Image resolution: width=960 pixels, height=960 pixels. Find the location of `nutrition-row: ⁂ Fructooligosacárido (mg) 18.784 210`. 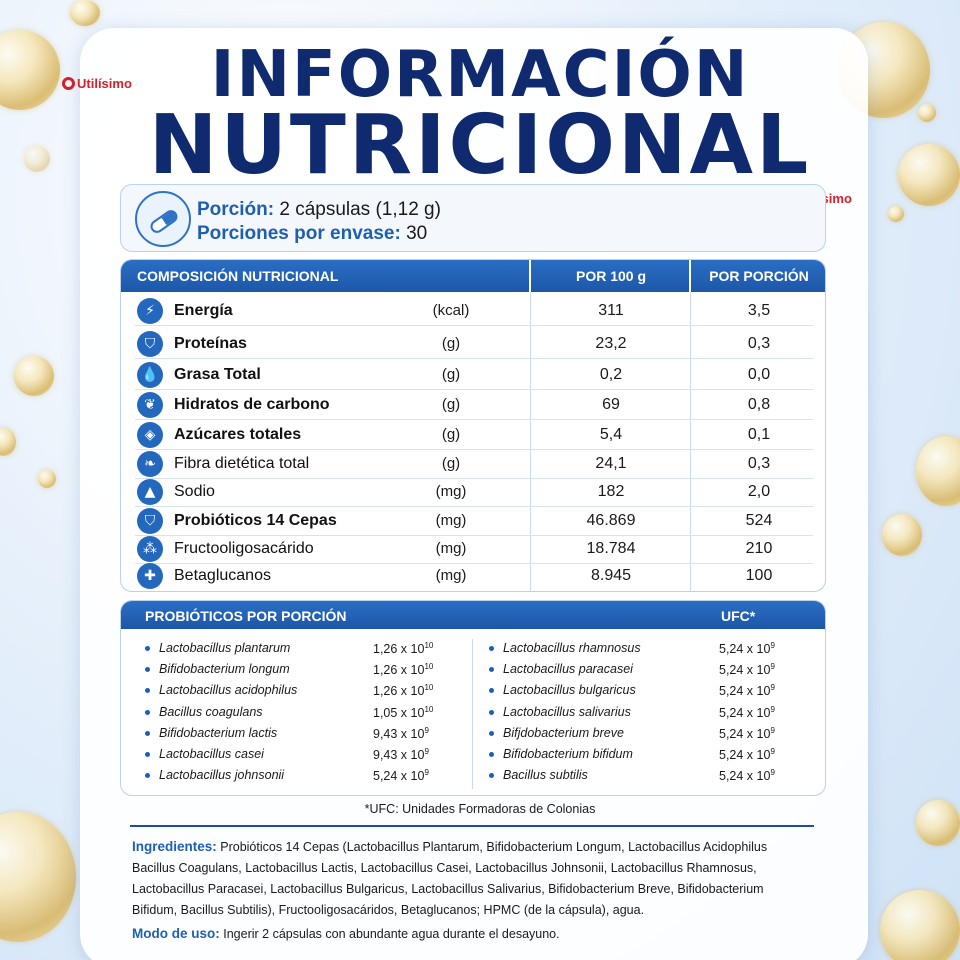

nutrition-row: ⁂ Fructooligosacárido (mg) 18.784 210 is located at coordinates (473, 549).